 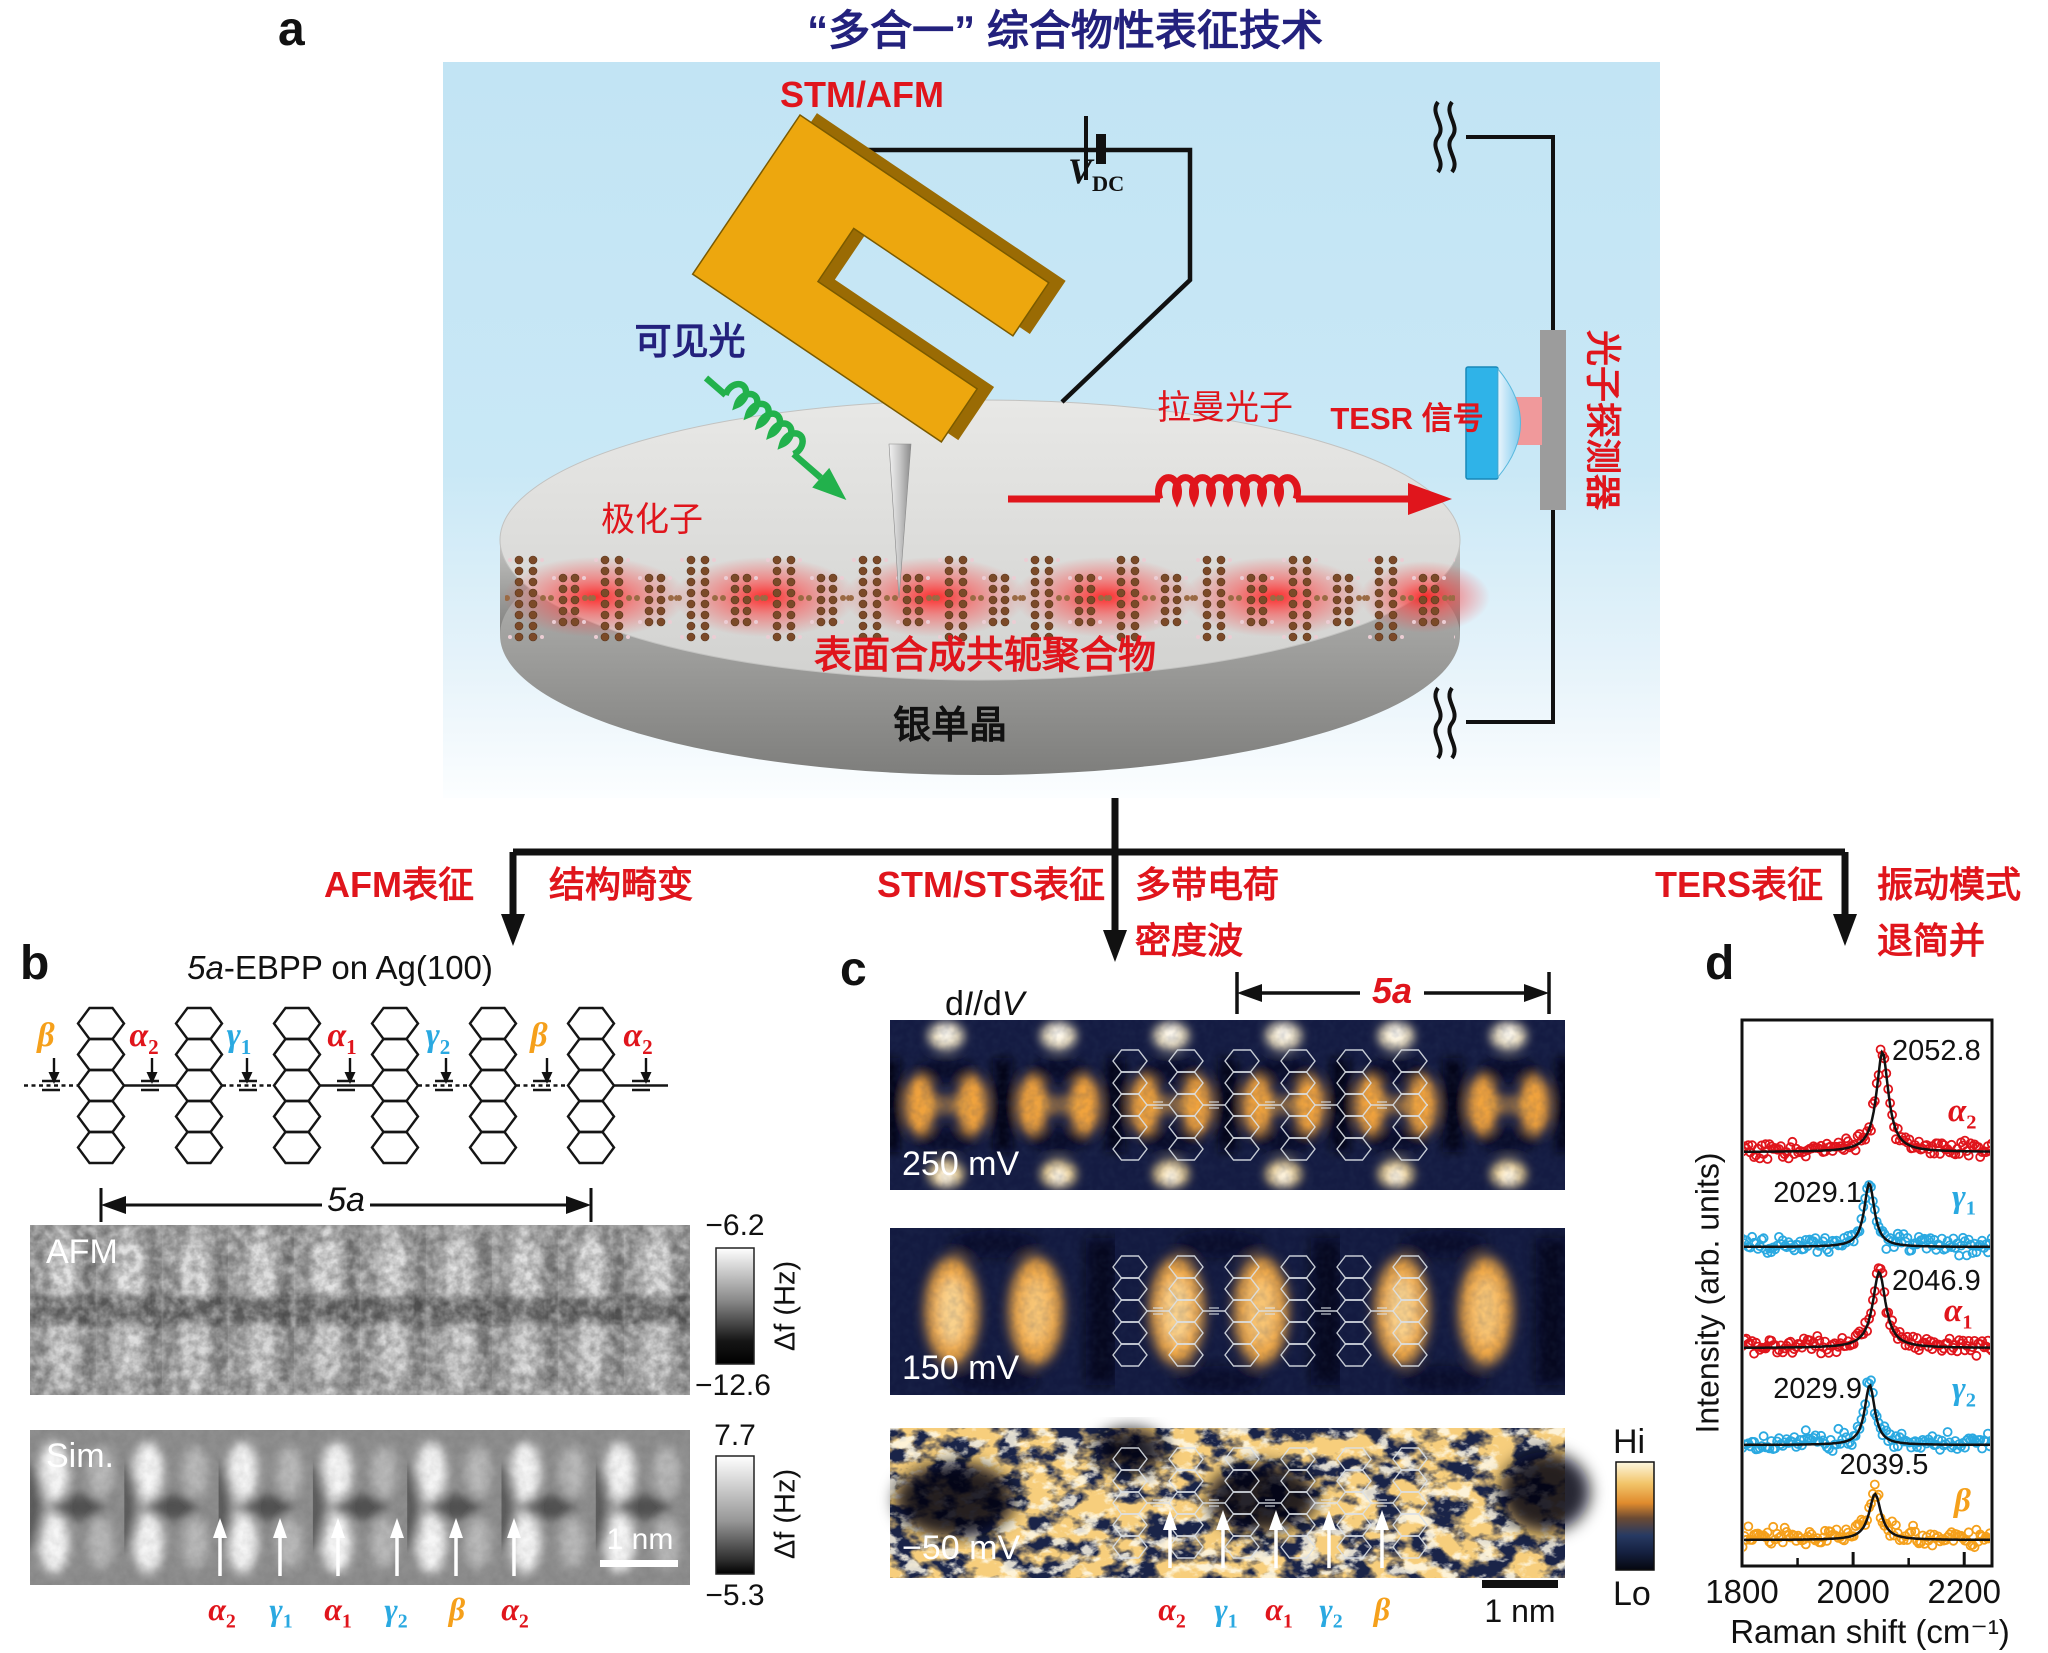 I want to click on dim-arrow-5a-c, so click(x=1393, y=993).